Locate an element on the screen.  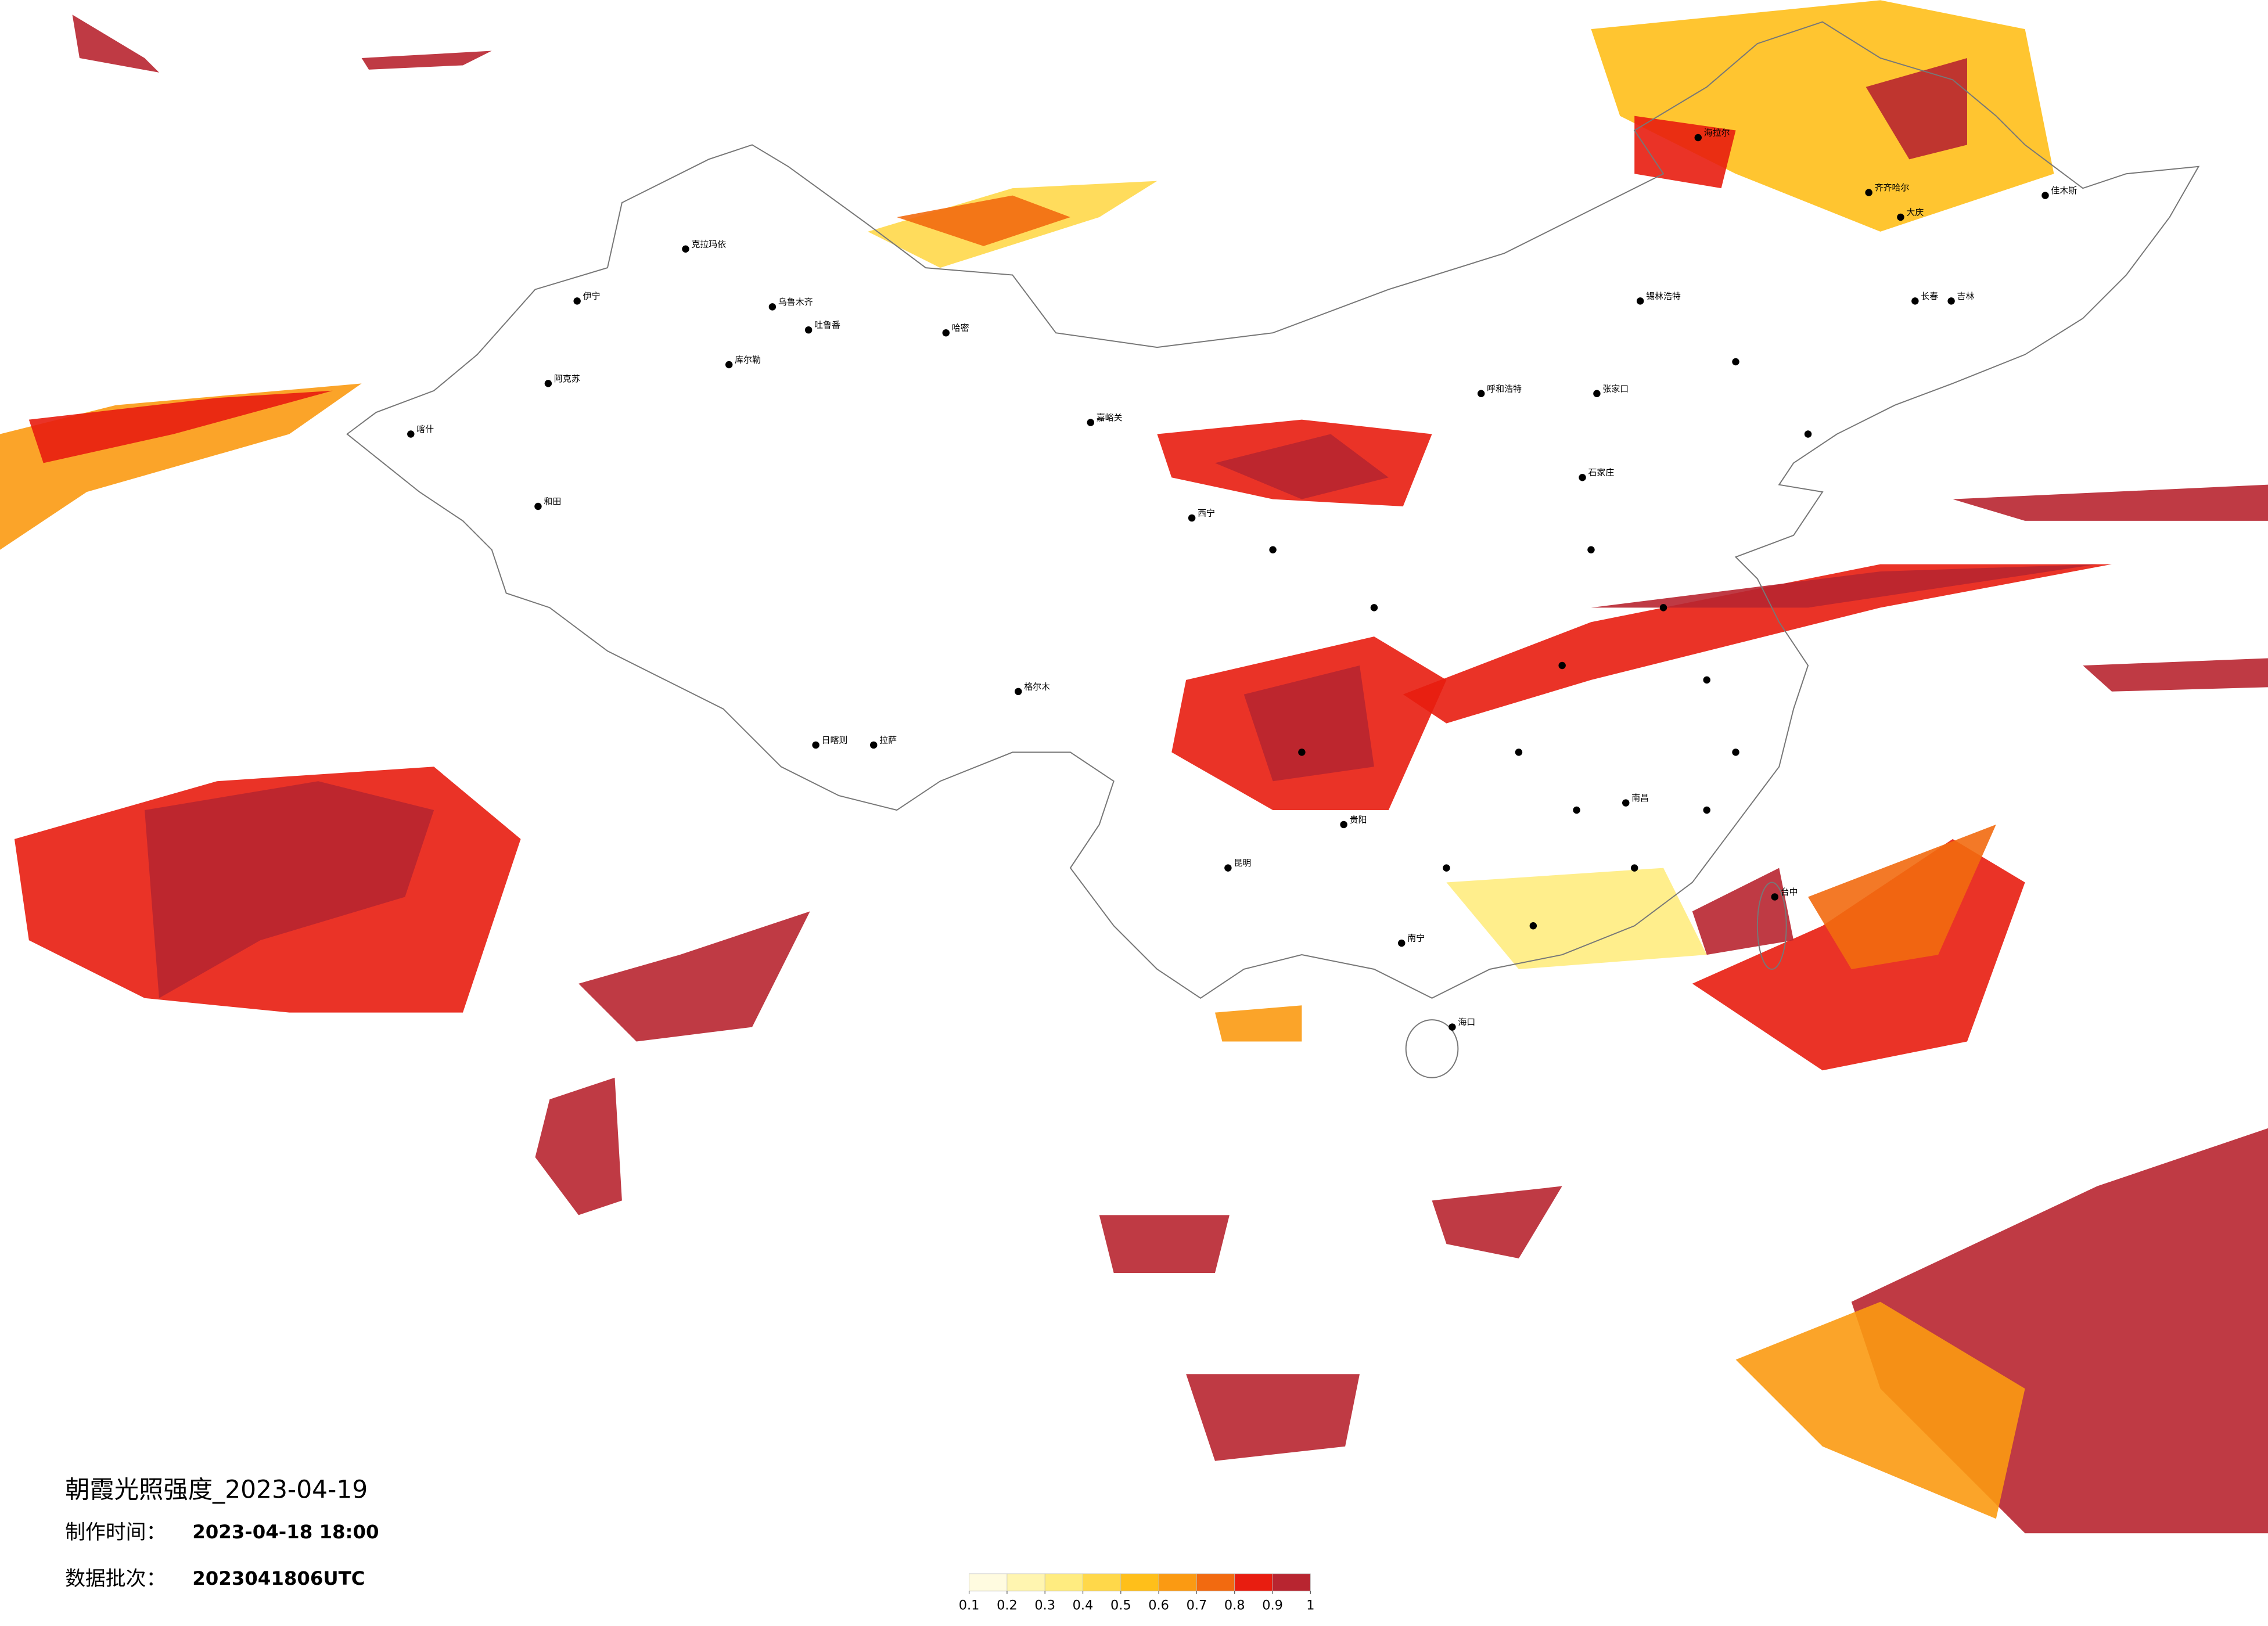
colorbar-tick-label: 0.2 is located at coordinates (1007, 1606).